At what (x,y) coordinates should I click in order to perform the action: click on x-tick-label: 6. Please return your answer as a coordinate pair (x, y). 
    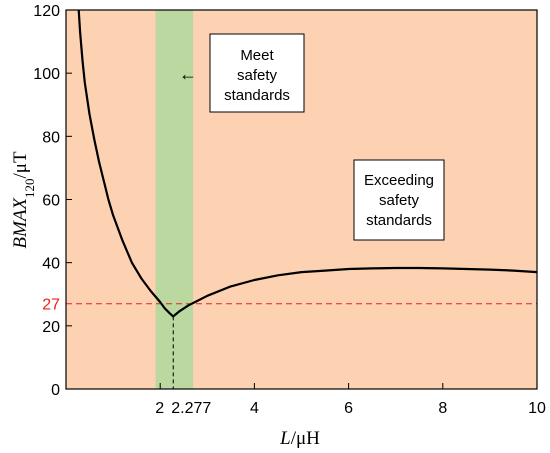
    Looking at the image, I should click on (348, 408).